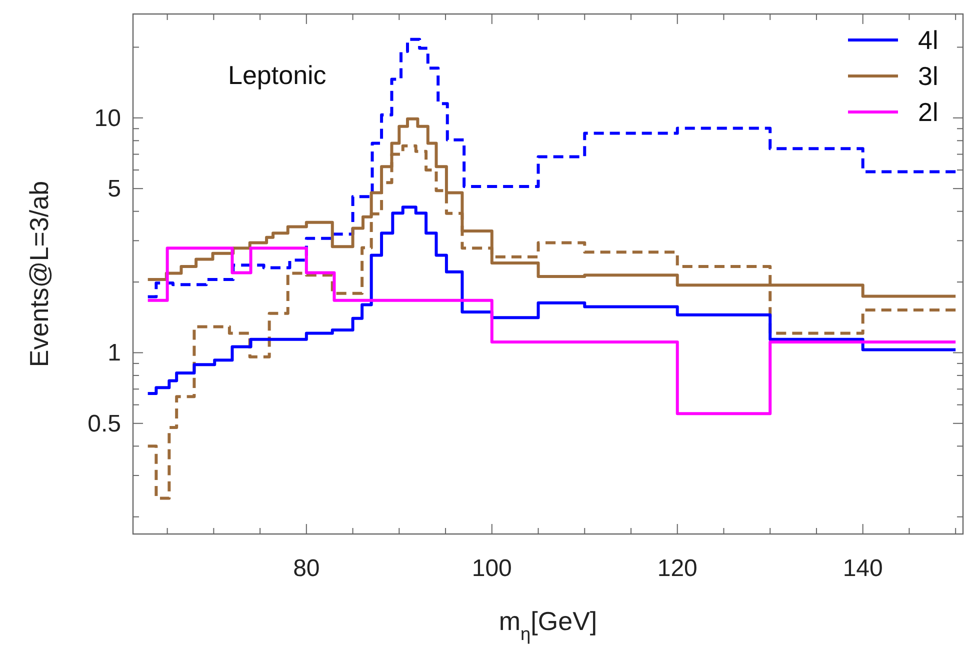 The image size is (966, 647). I want to click on y-tick-label: 5, so click(114, 189).